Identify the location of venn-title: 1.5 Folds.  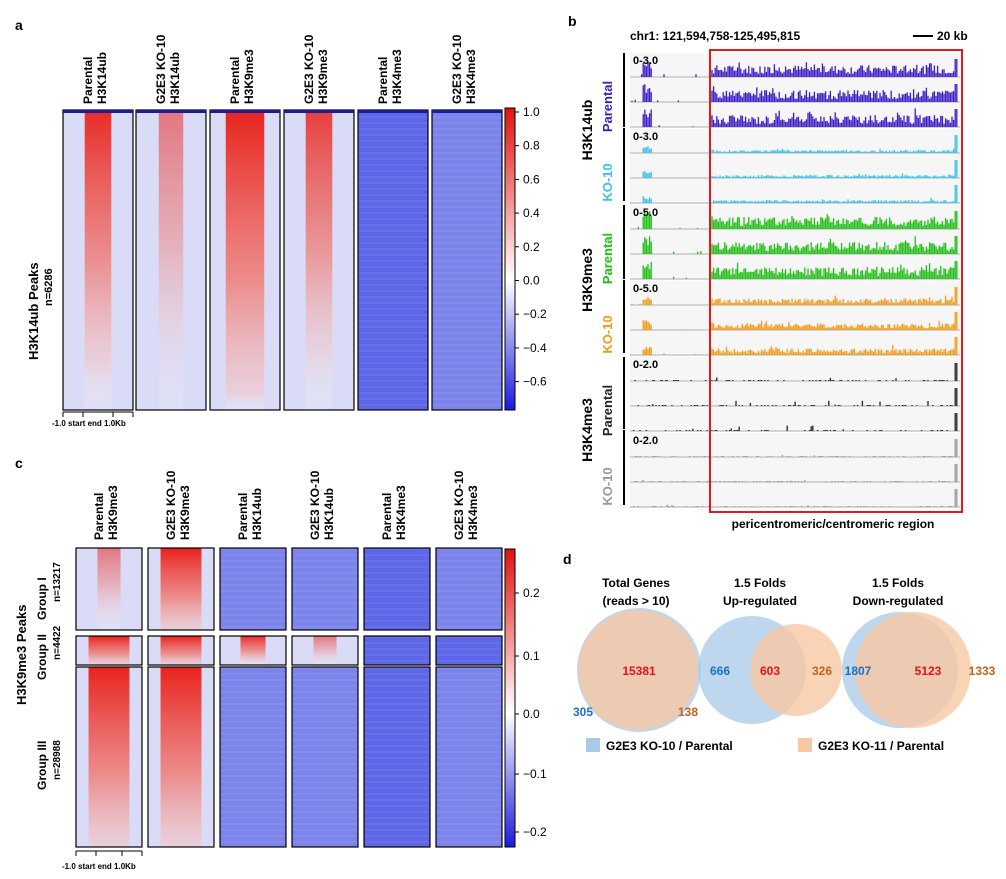
(898, 583).